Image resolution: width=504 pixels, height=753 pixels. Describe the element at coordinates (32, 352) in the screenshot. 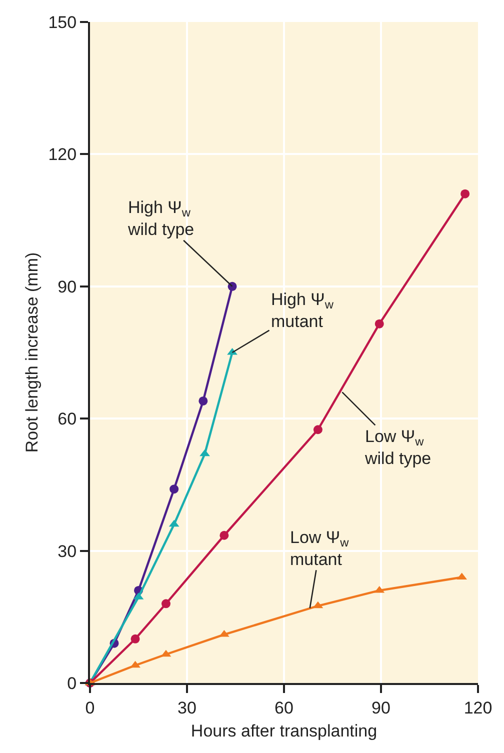

I see `y-axis-title: Root length increase (mm)` at that location.